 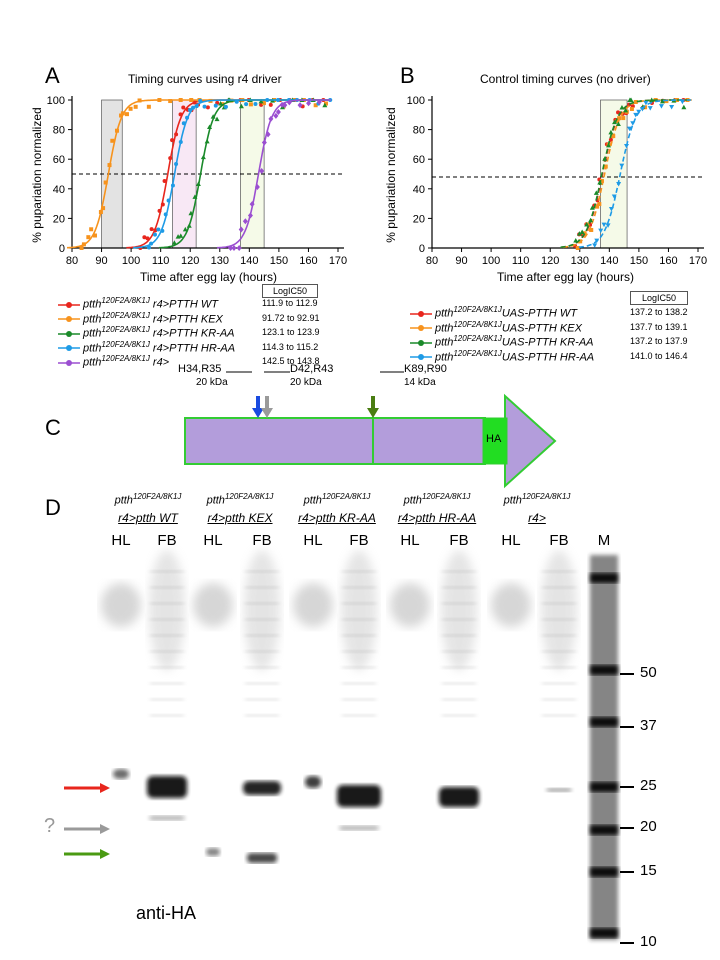 What do you see at coordinates (338, 261) in the screenshot?
I see `x-tick-label: 170` at bounding box center [338, 261].